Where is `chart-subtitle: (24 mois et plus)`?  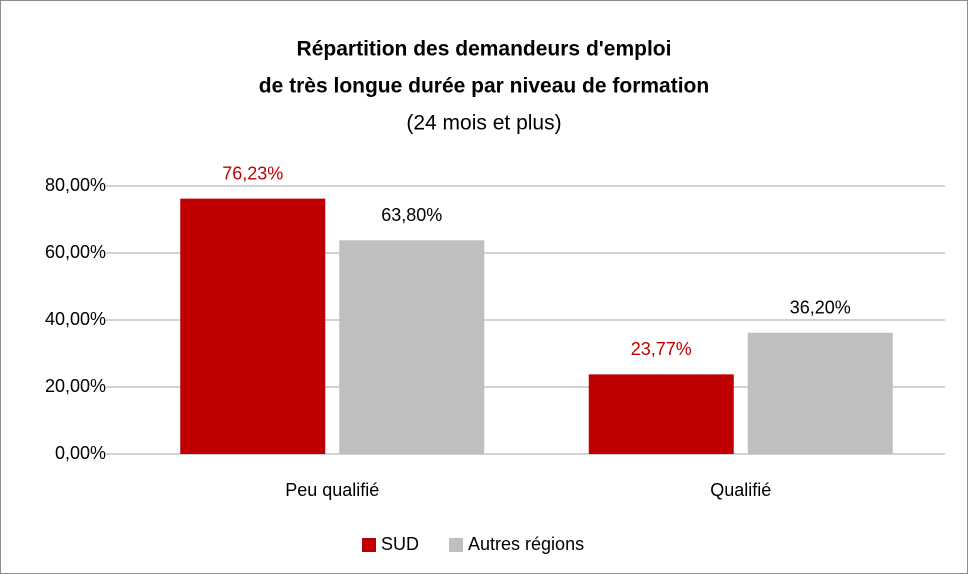
chart-subtitle: (24 mois et plus) is located at coordinates (483, 123).